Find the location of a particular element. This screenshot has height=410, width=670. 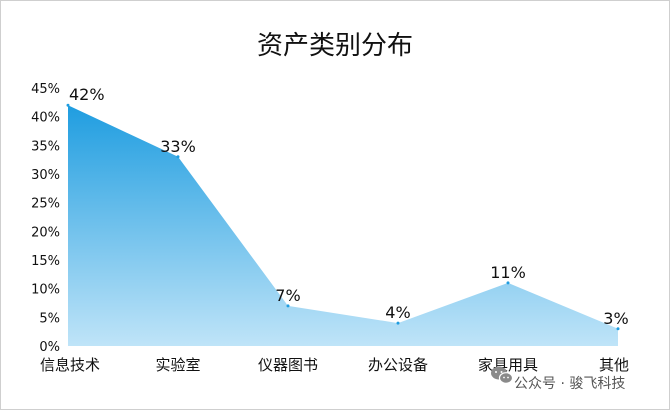

x-tick-label: 家具用具 is located at coordinates (508, 365).